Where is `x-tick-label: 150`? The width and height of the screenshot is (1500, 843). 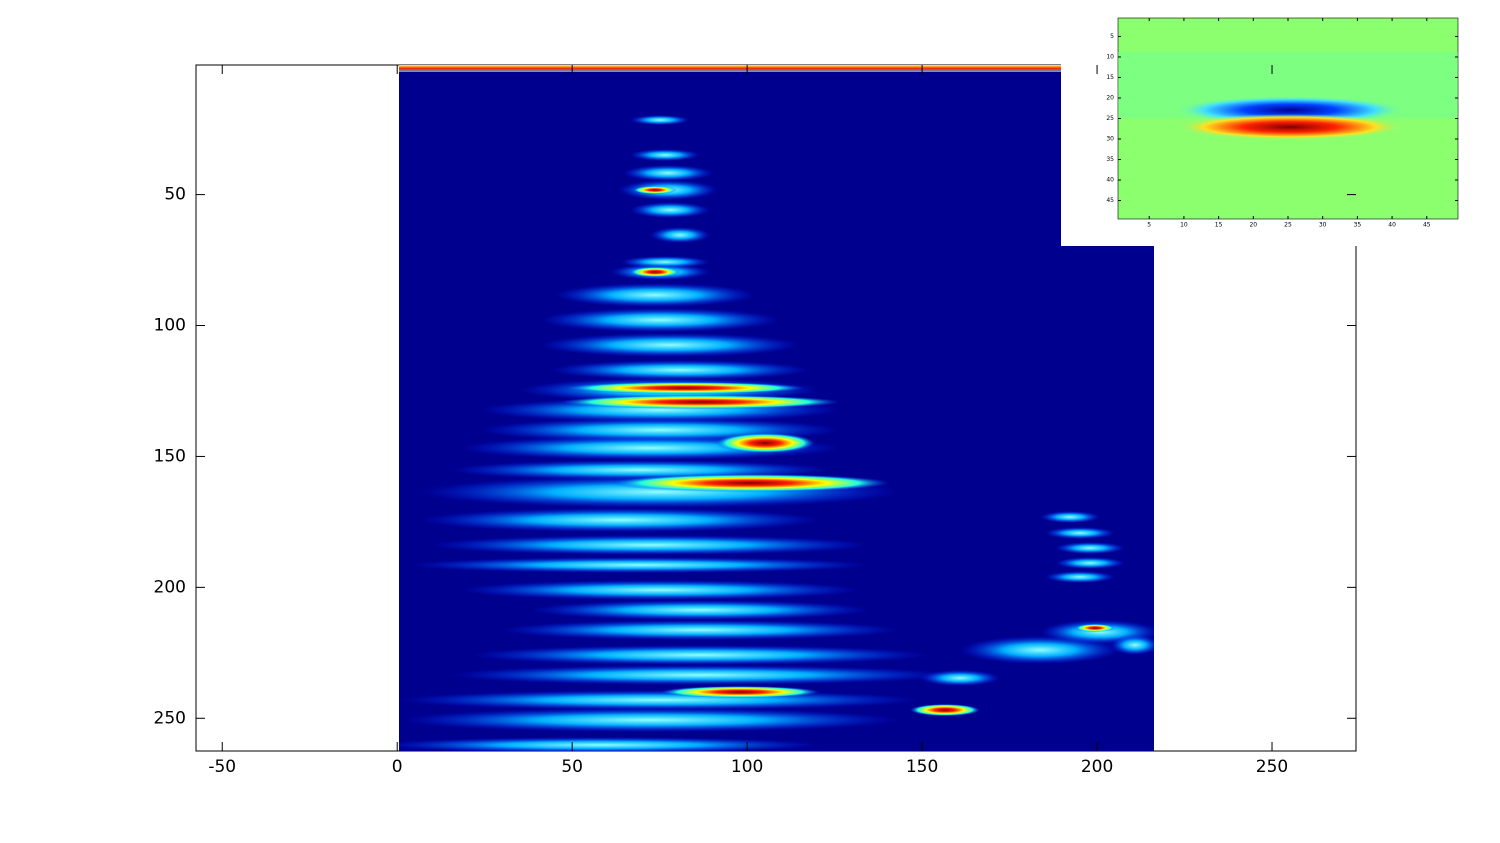
x-tick-label: 150 is located at coordinates (922, 767).